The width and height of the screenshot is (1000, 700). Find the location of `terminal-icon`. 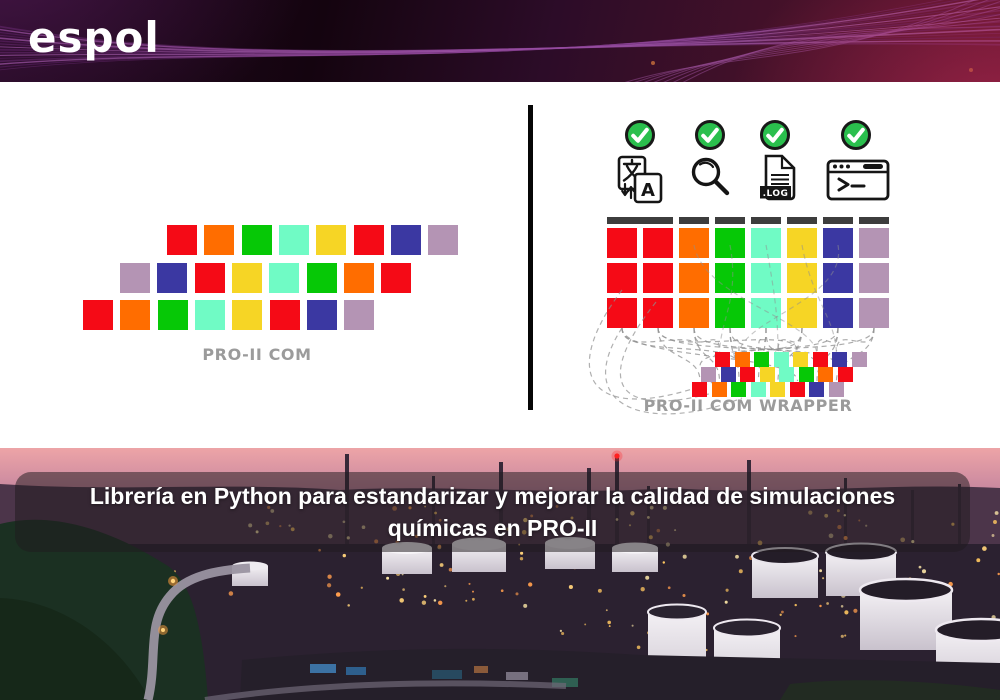

terminal-icon is located at coordinates (858, 180).